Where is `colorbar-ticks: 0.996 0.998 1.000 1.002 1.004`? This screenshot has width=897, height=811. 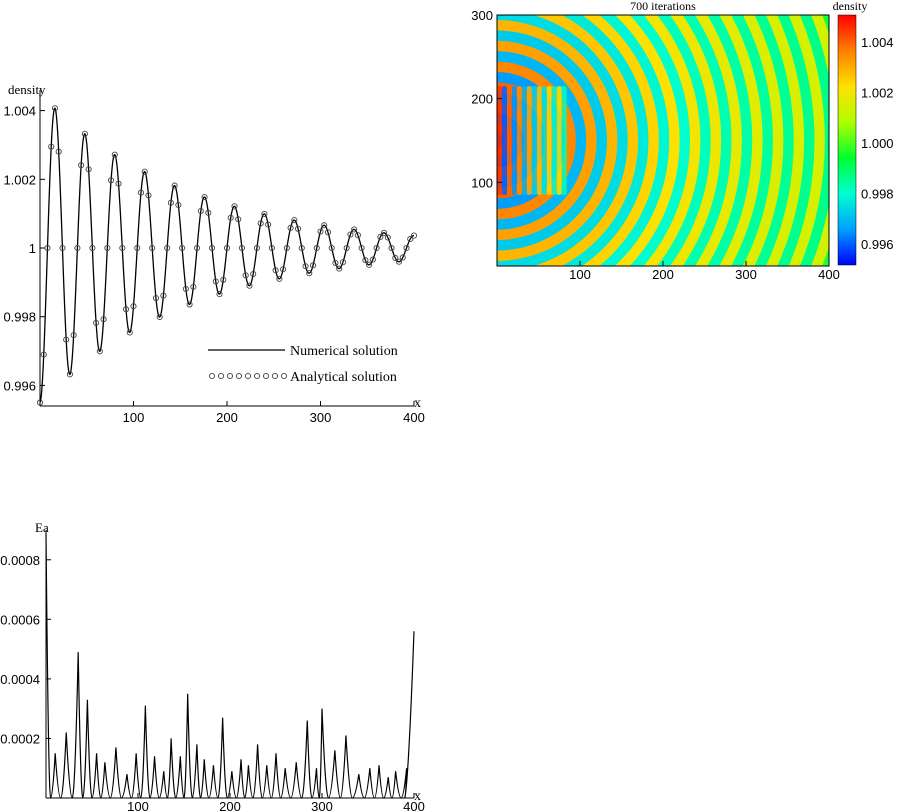 colorbar-ticks: 0.996 0.998 1.000 1.002 1.004 is located at coordinates (877, 143).